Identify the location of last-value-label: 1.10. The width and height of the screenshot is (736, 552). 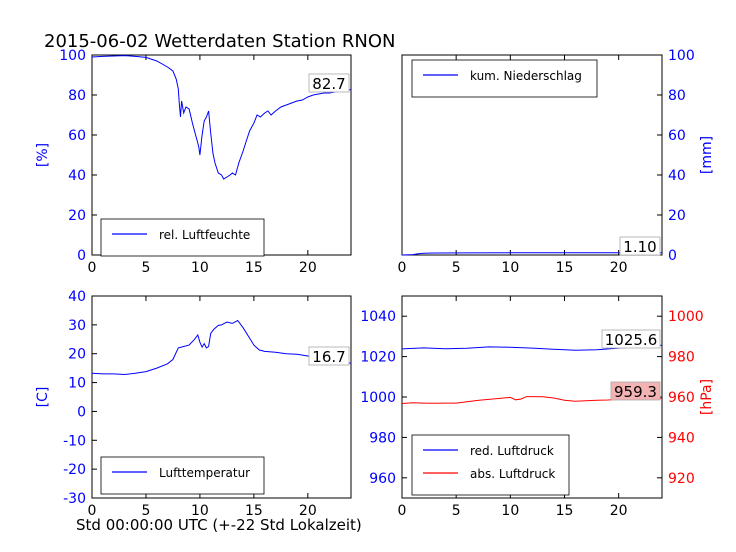
(639, 247).